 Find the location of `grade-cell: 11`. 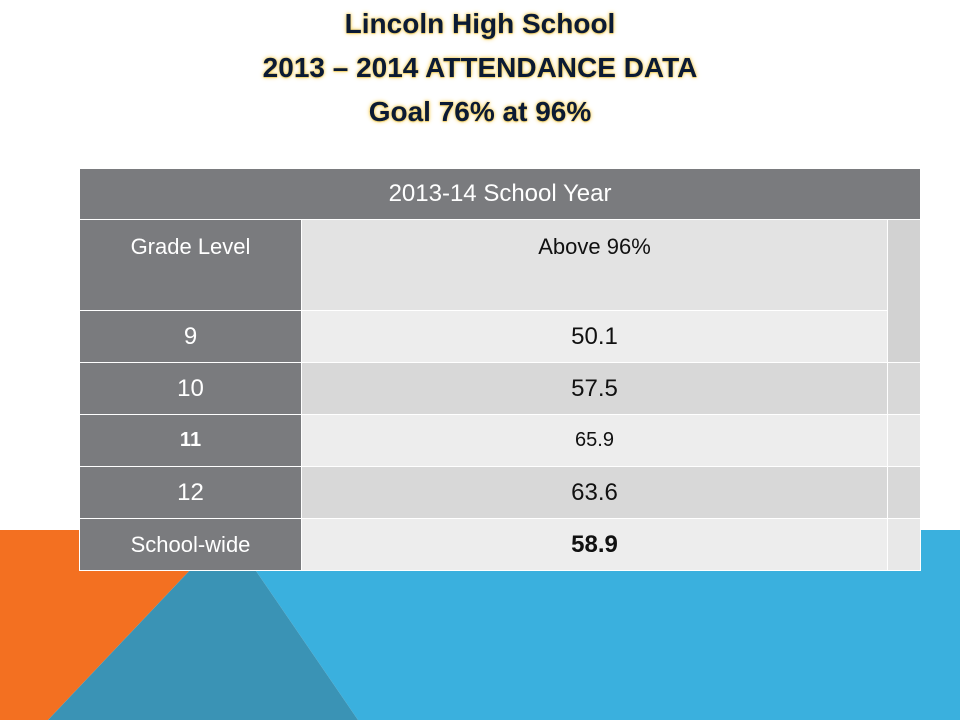

grade-cell: 11 is located at coordinates (190, 440).